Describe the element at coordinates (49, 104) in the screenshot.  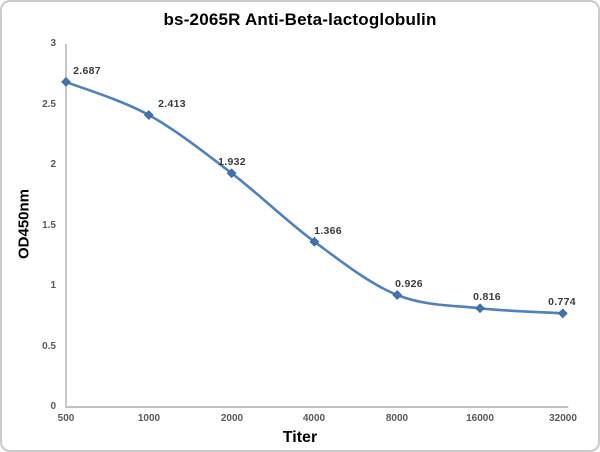
I see `y-tick-label: 2.5` at that location.